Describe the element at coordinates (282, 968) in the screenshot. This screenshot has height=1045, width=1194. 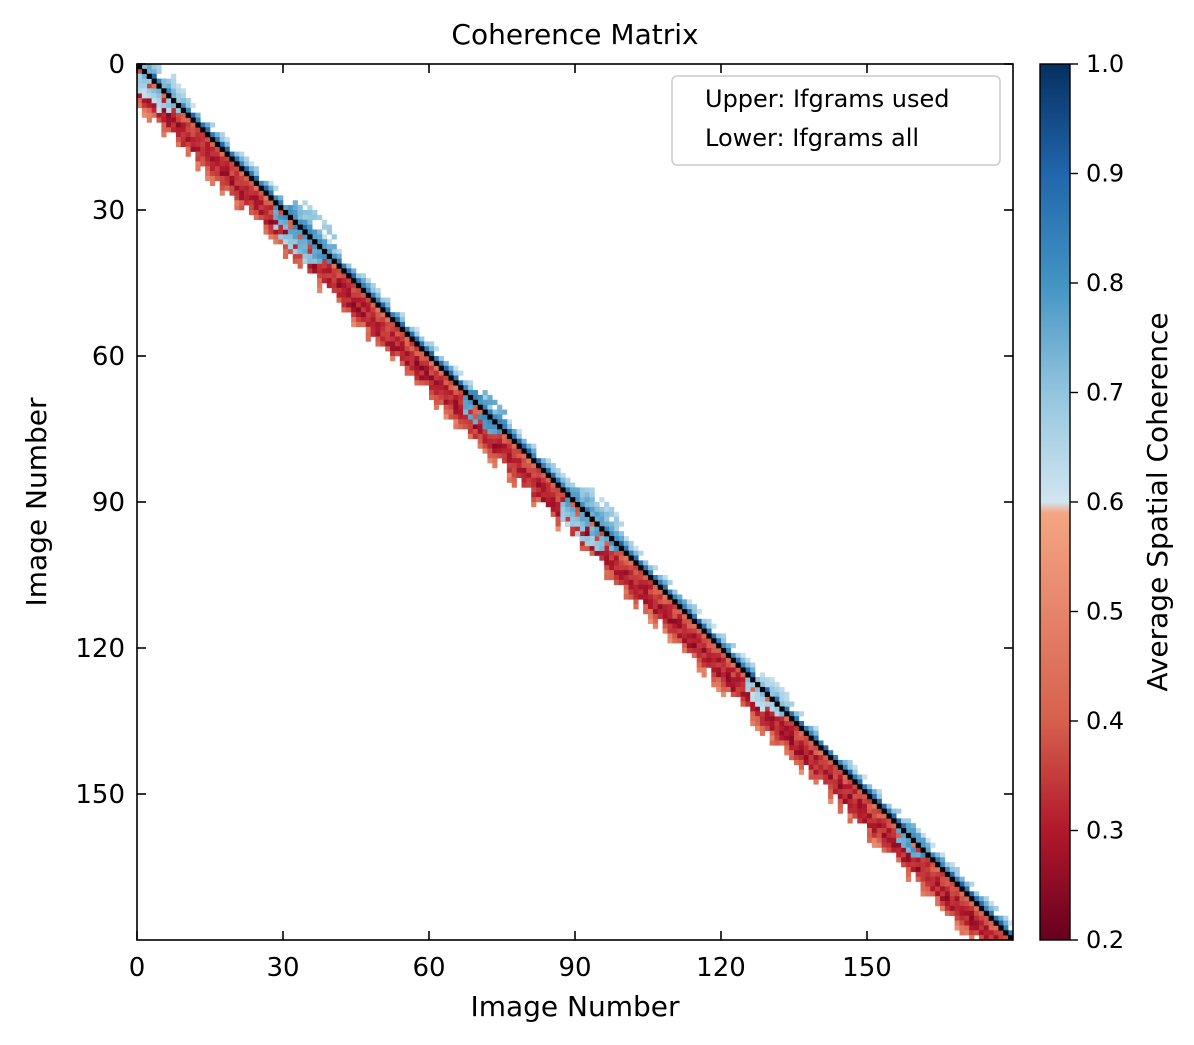
I see `x-tick-label: 30` at that location.